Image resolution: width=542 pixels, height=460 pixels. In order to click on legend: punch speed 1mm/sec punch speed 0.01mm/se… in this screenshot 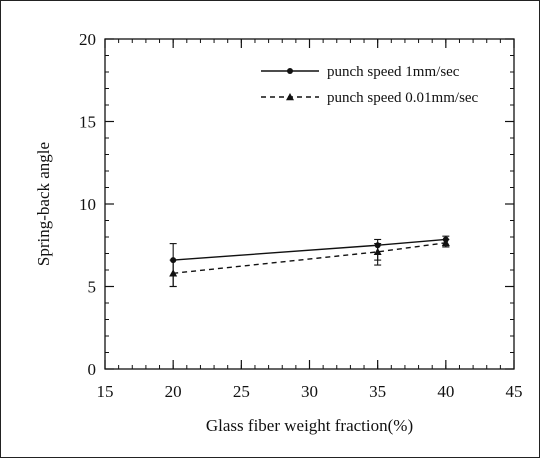, I will do `click(370, 85)`.